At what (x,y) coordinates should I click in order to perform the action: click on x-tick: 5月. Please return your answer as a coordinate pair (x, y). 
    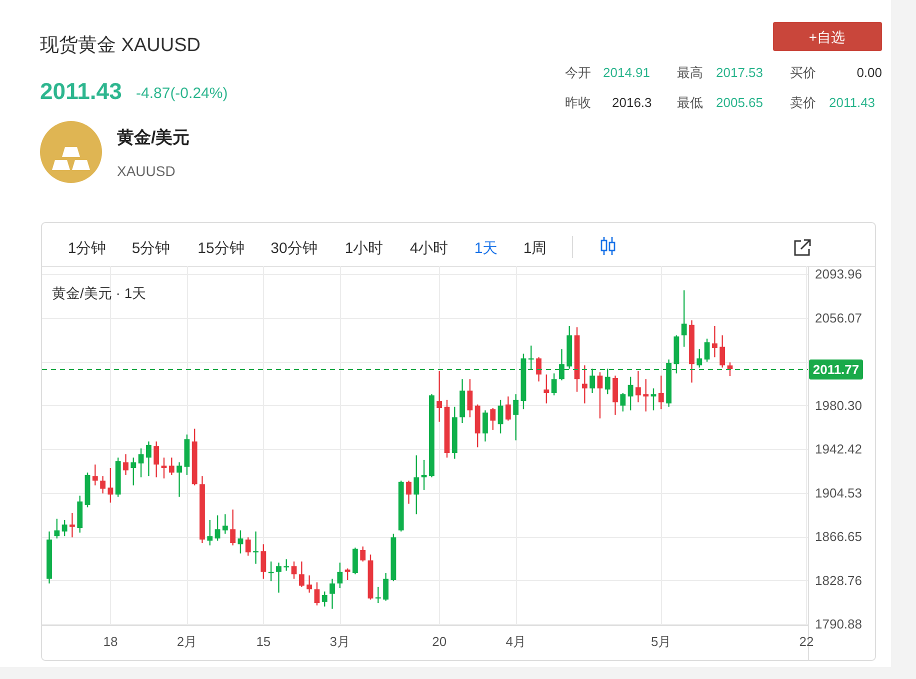
    Looking at the image, I should click on (661, 641).